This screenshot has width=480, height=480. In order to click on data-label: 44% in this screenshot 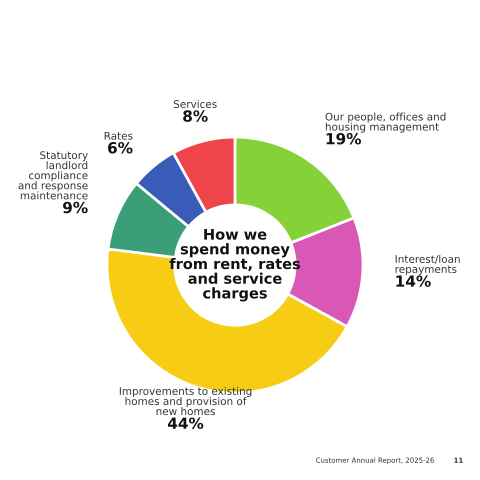, I will do `click(186, 423)`.